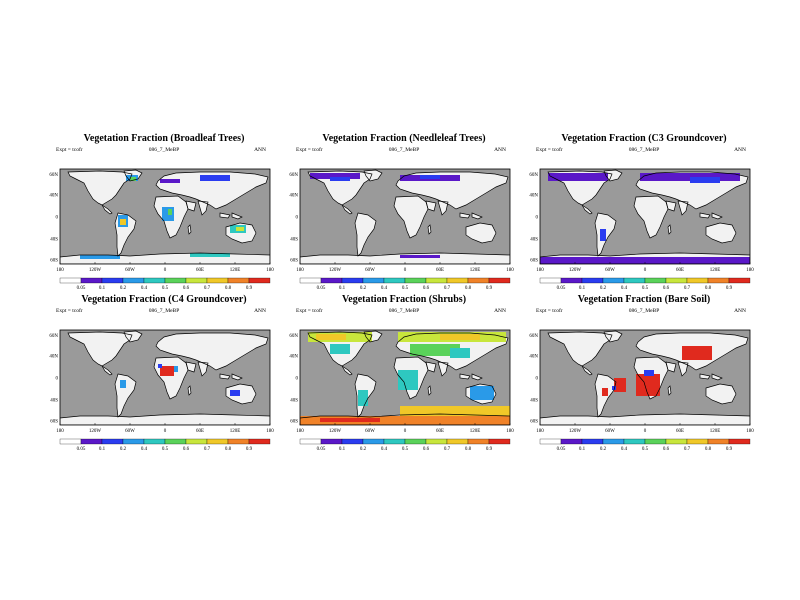 This screenshot has height=600, width=800. What do you see at coordinates (729, 288) in the screenshot?
I see `colorbar-label: 0.9` at bounding box center [729, 288].